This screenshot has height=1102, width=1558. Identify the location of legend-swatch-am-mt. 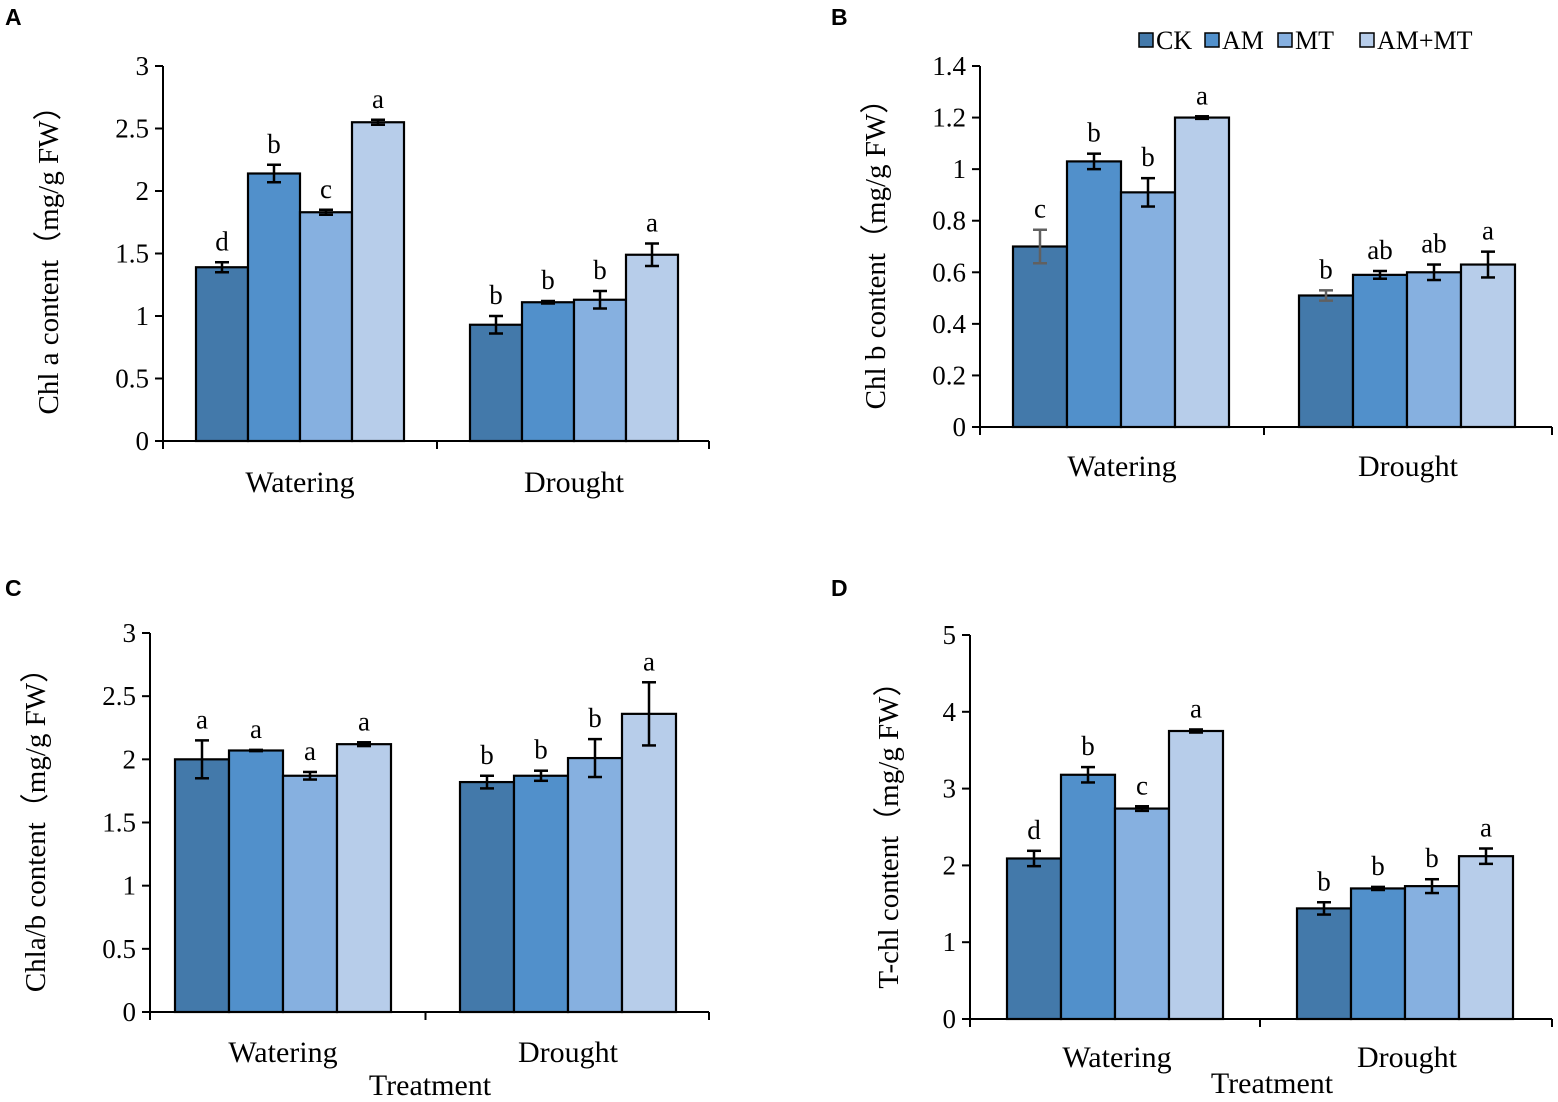
(1367, 40).